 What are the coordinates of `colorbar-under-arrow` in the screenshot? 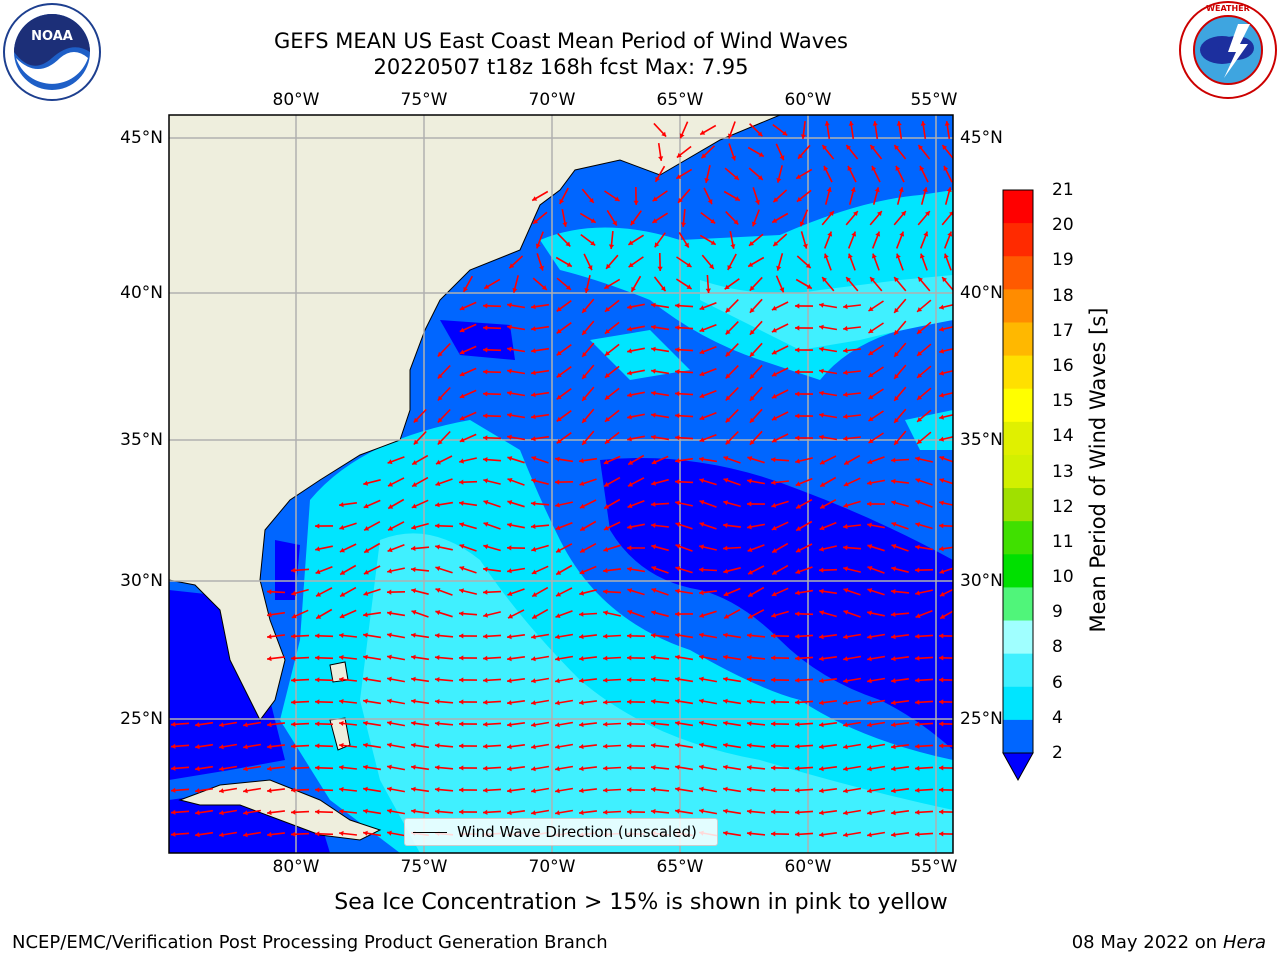 It's located at (1018, 767).